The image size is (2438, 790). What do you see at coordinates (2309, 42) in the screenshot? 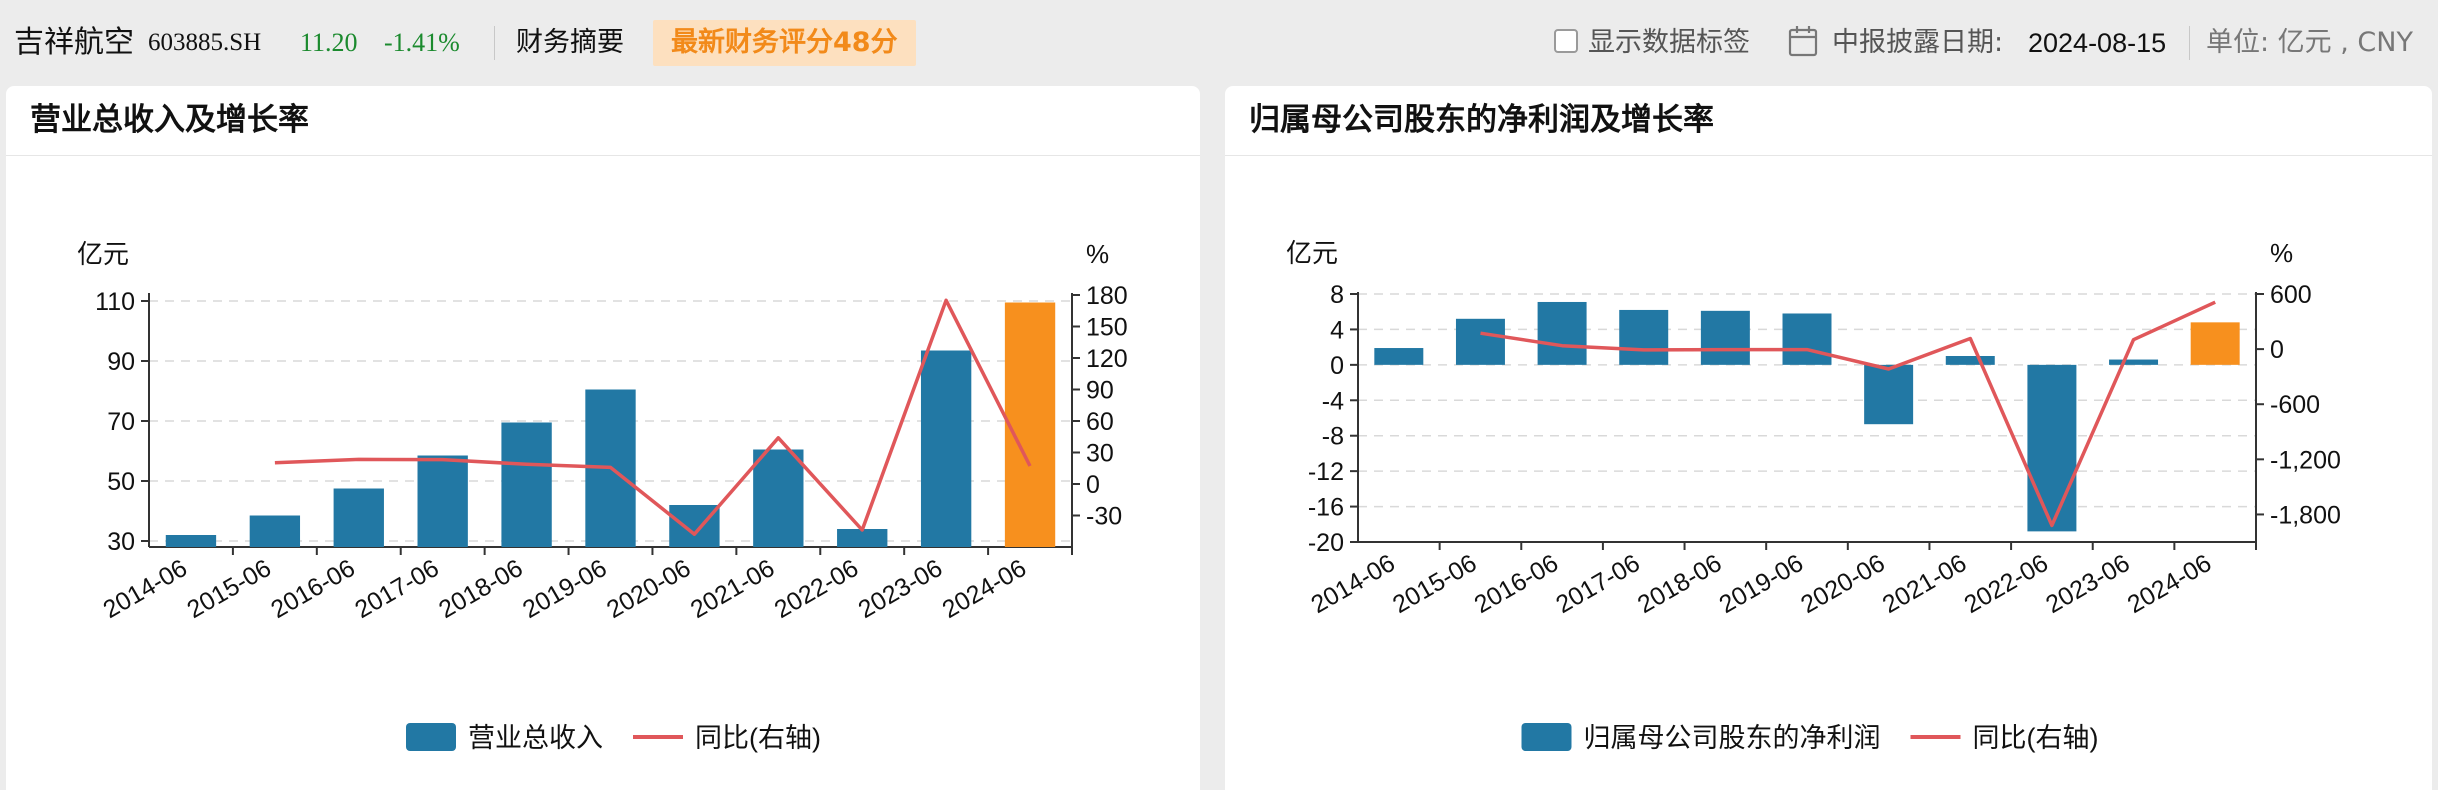
I see `unit-label: 单位: 亿元 , CNY` at bounding box center [2309, 42].